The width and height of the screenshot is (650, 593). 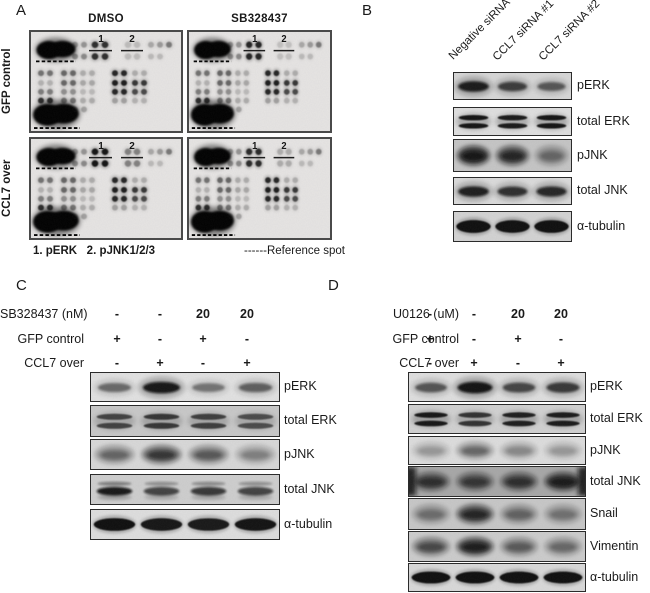 I want to click on panel-a-marker-caption: 1. pERK 2. pJNK1/2/3, so click(x=94, y=251).